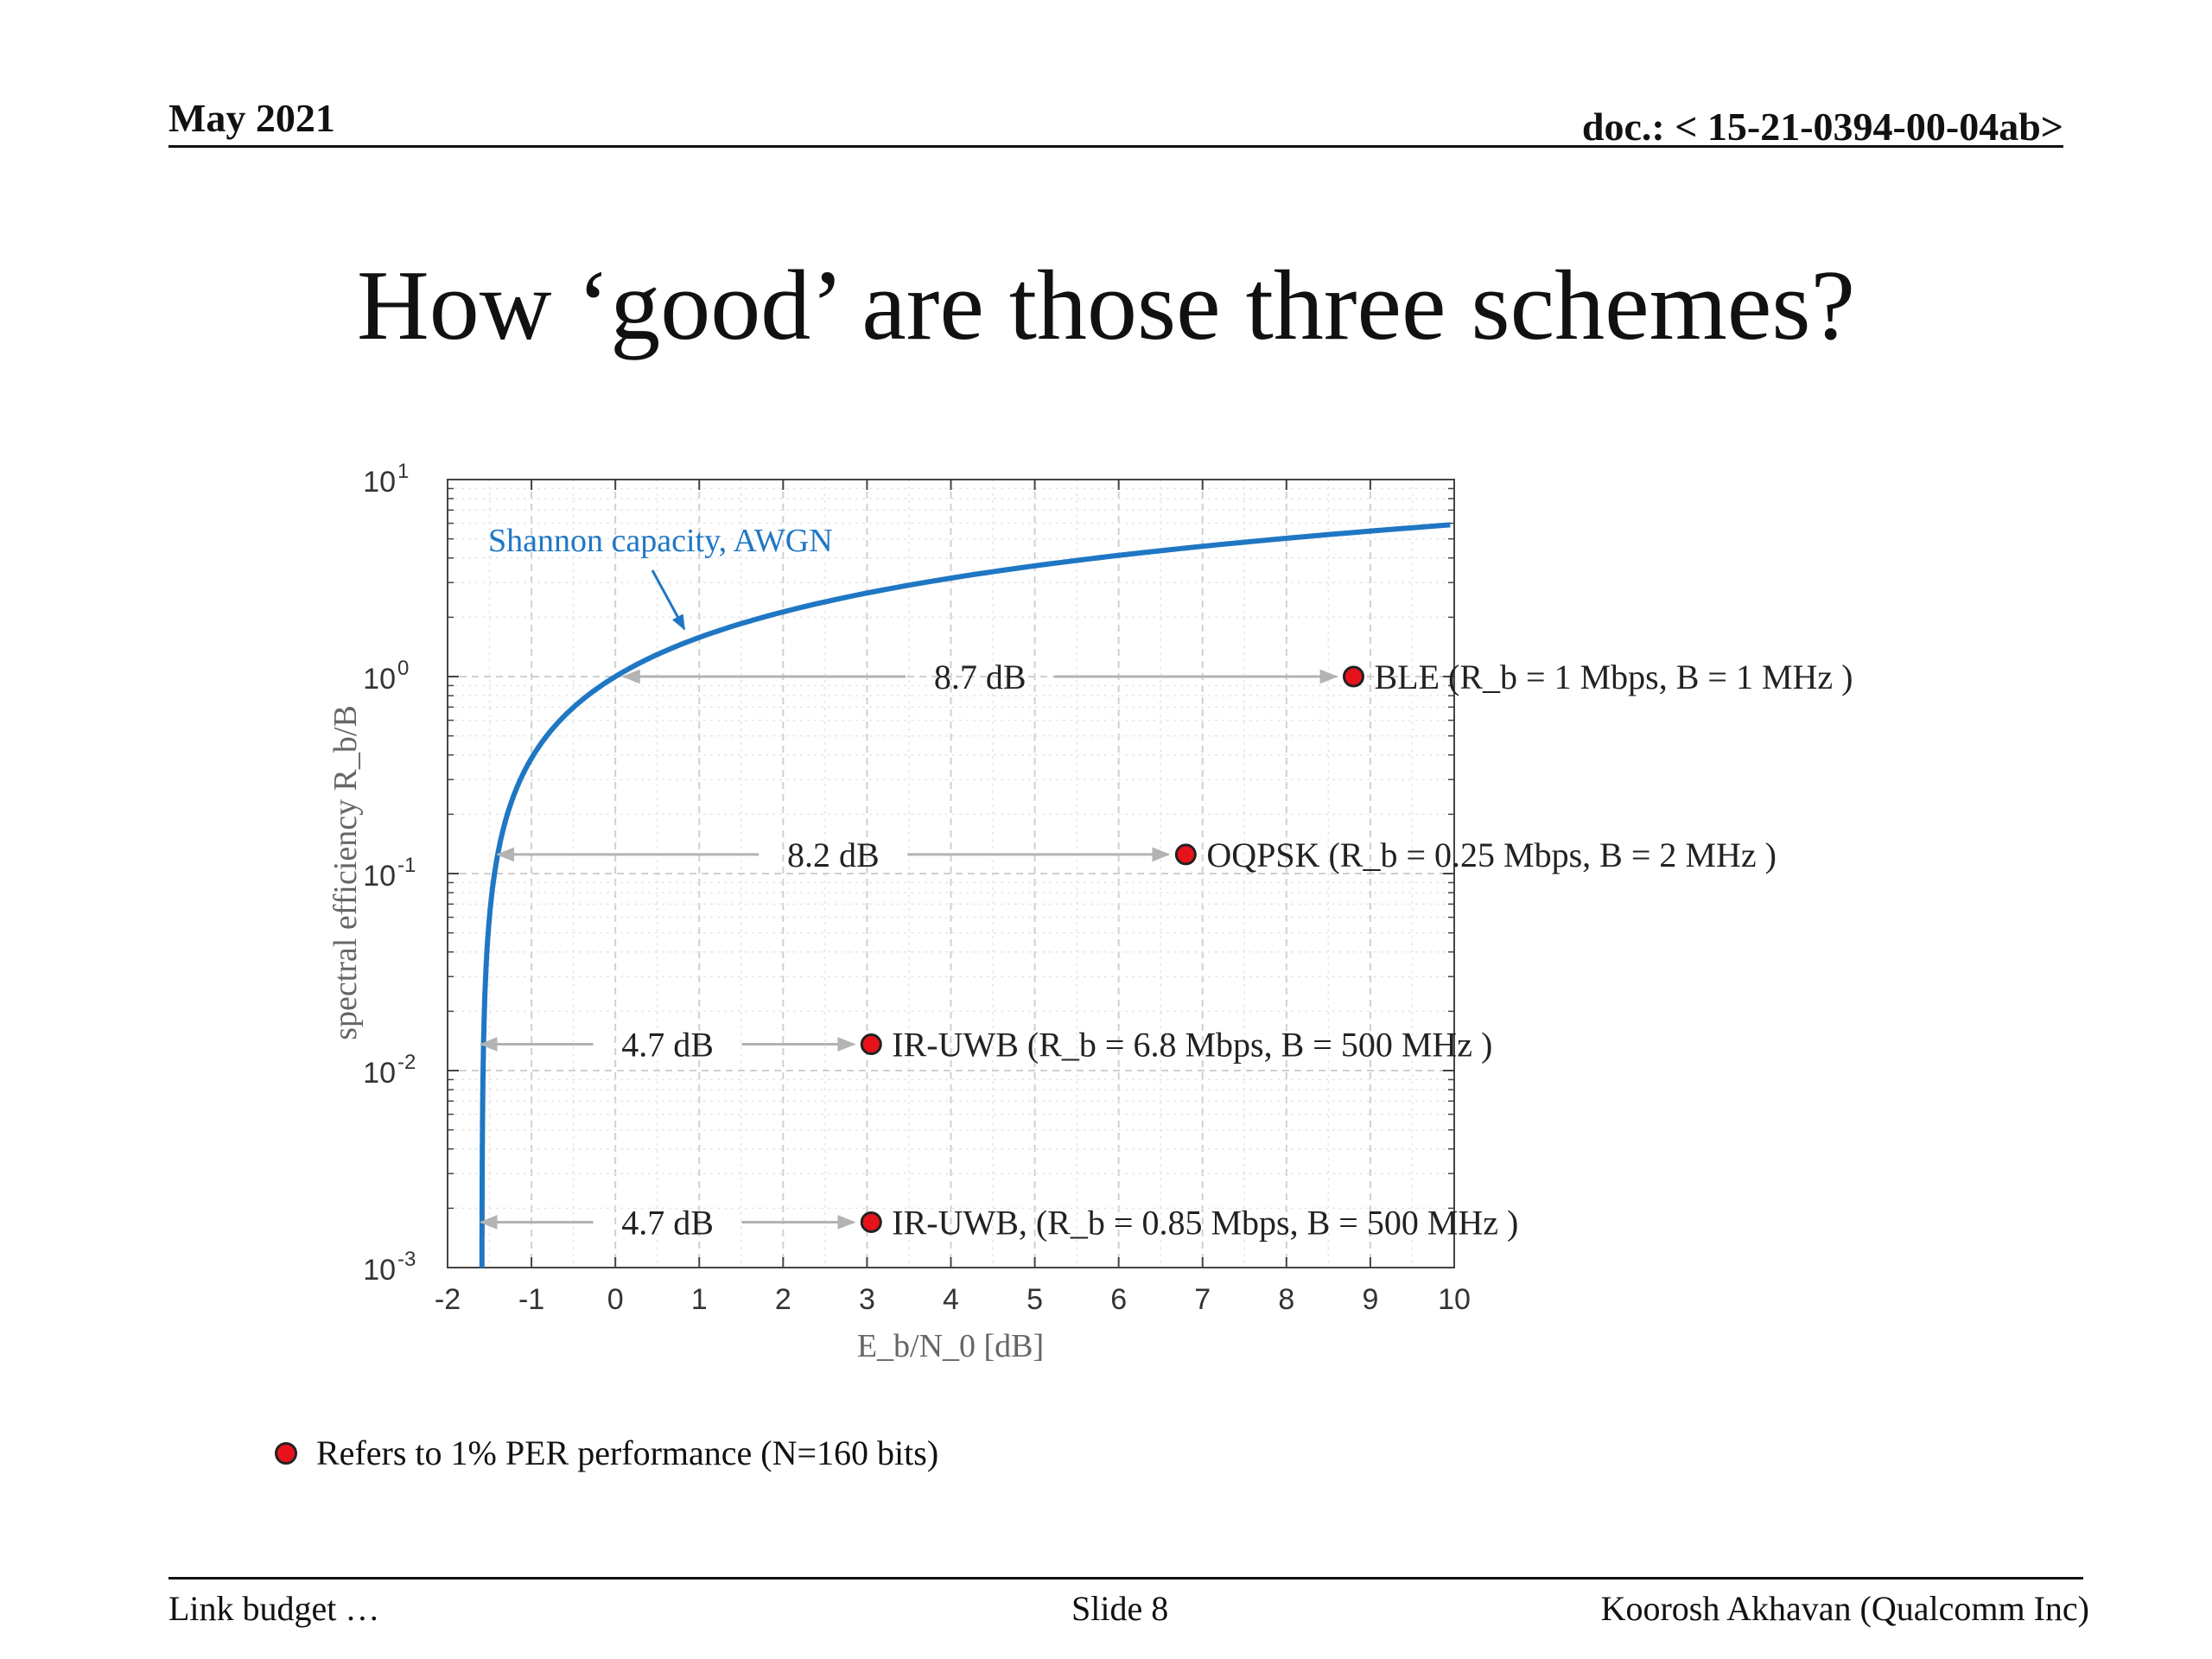 The image size is (2212, 1659). Describe the element at coordinates (1454, 1299) in the screenshot. I see `x-tick-label: 10` at that location.